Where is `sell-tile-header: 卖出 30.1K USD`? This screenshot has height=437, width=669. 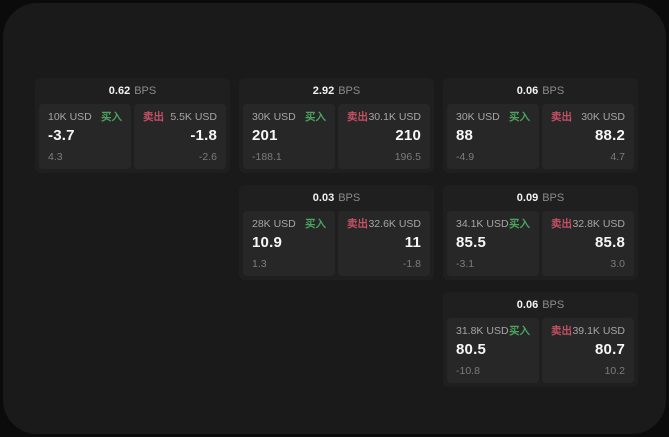 sell-tile-header: 卖出 30.1K USD is located at coordinates (384, 117).